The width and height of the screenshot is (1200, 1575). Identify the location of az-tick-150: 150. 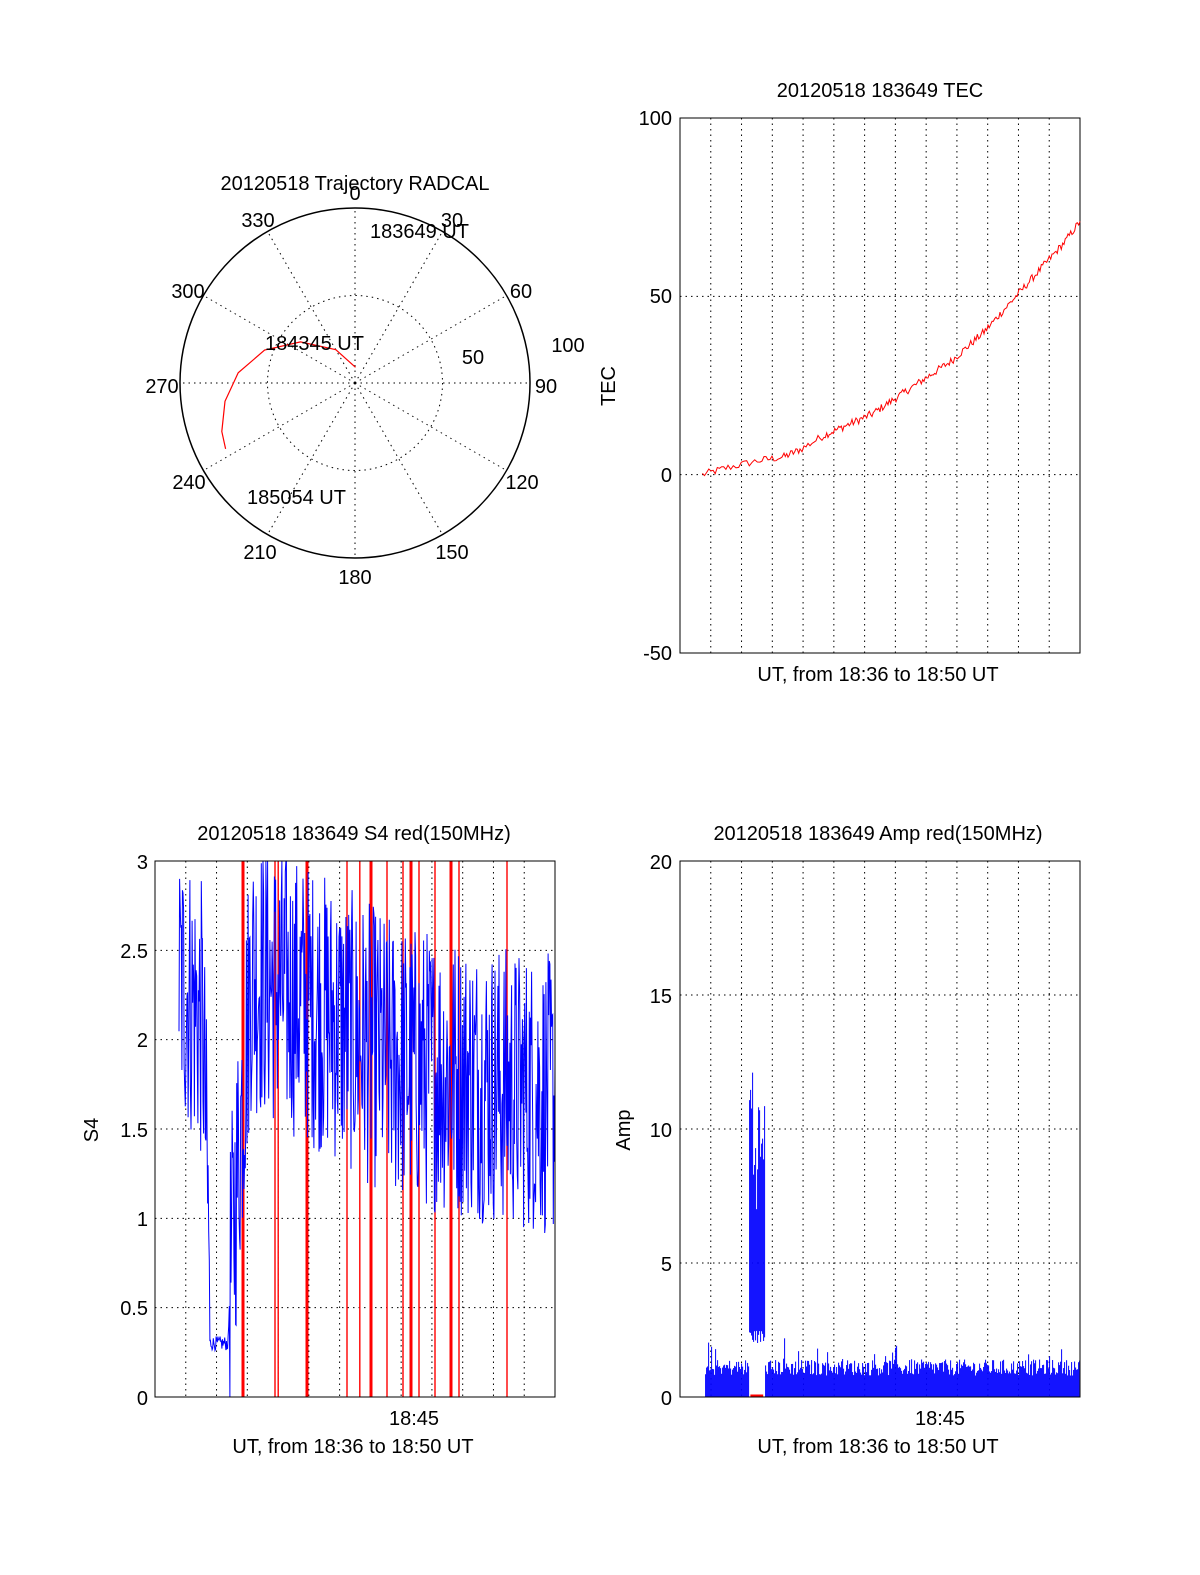
(451, 553).